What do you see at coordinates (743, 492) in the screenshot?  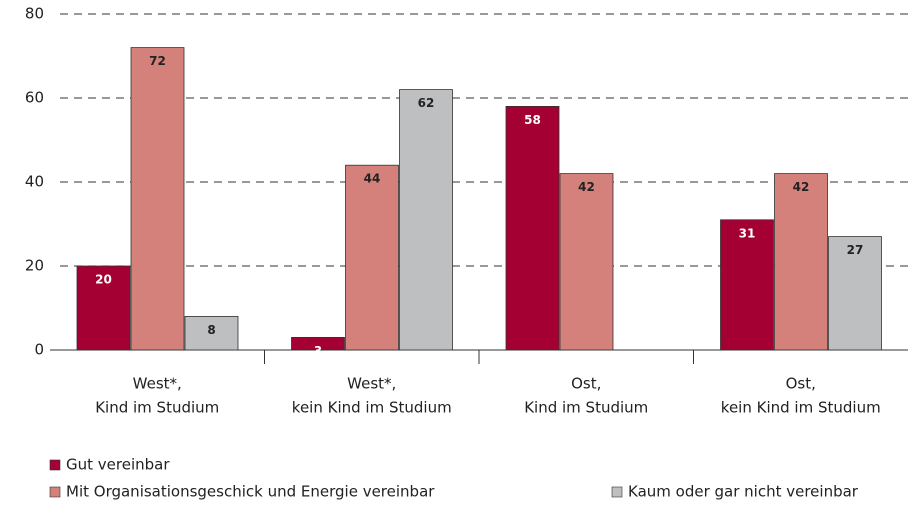 I see `legend-label: Kaum oder gar nicht vereinbar` at bounding box center [743, 492].